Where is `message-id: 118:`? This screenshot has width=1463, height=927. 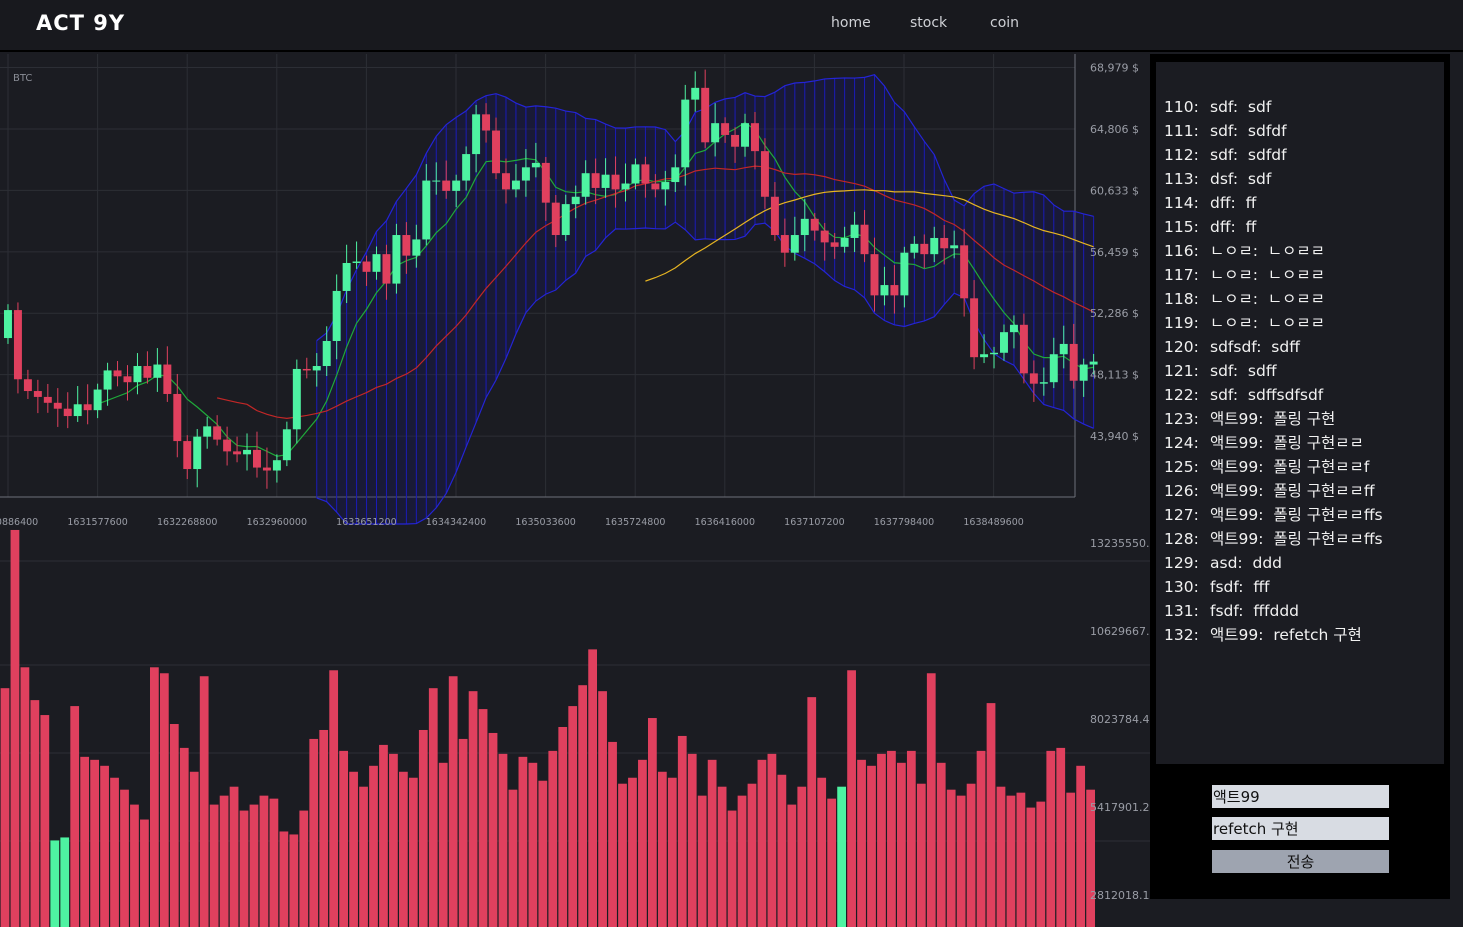
message-id: 118: is located at coordinates (1181, 299).